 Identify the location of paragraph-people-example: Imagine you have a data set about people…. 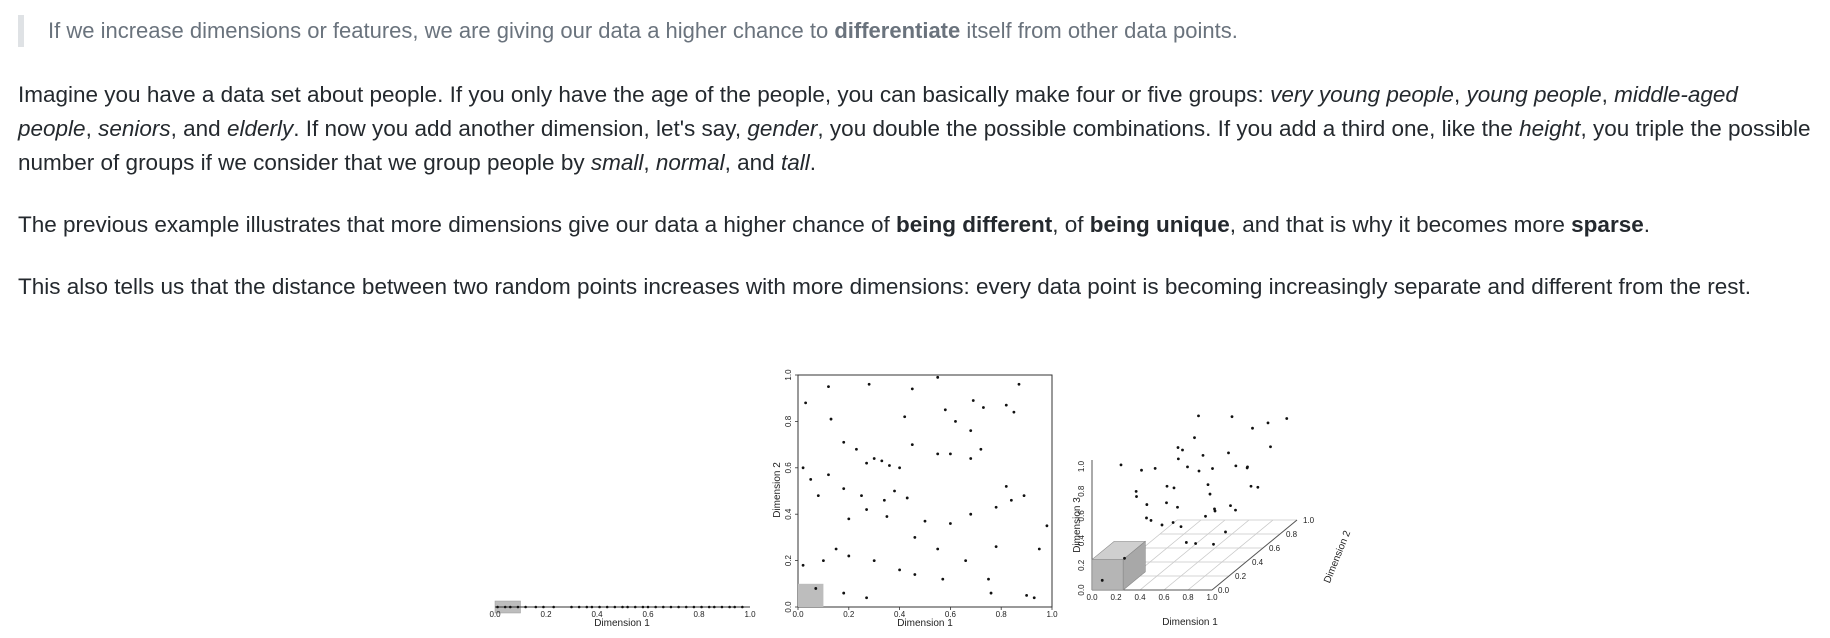
(914, 128).